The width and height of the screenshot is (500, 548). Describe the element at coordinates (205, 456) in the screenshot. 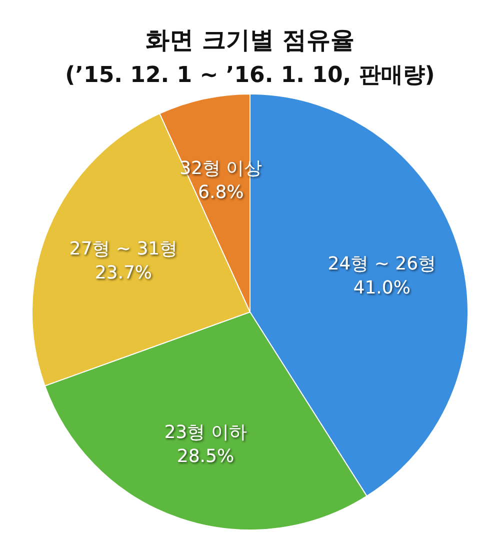

I see `data-label: 28.5%` at that location.